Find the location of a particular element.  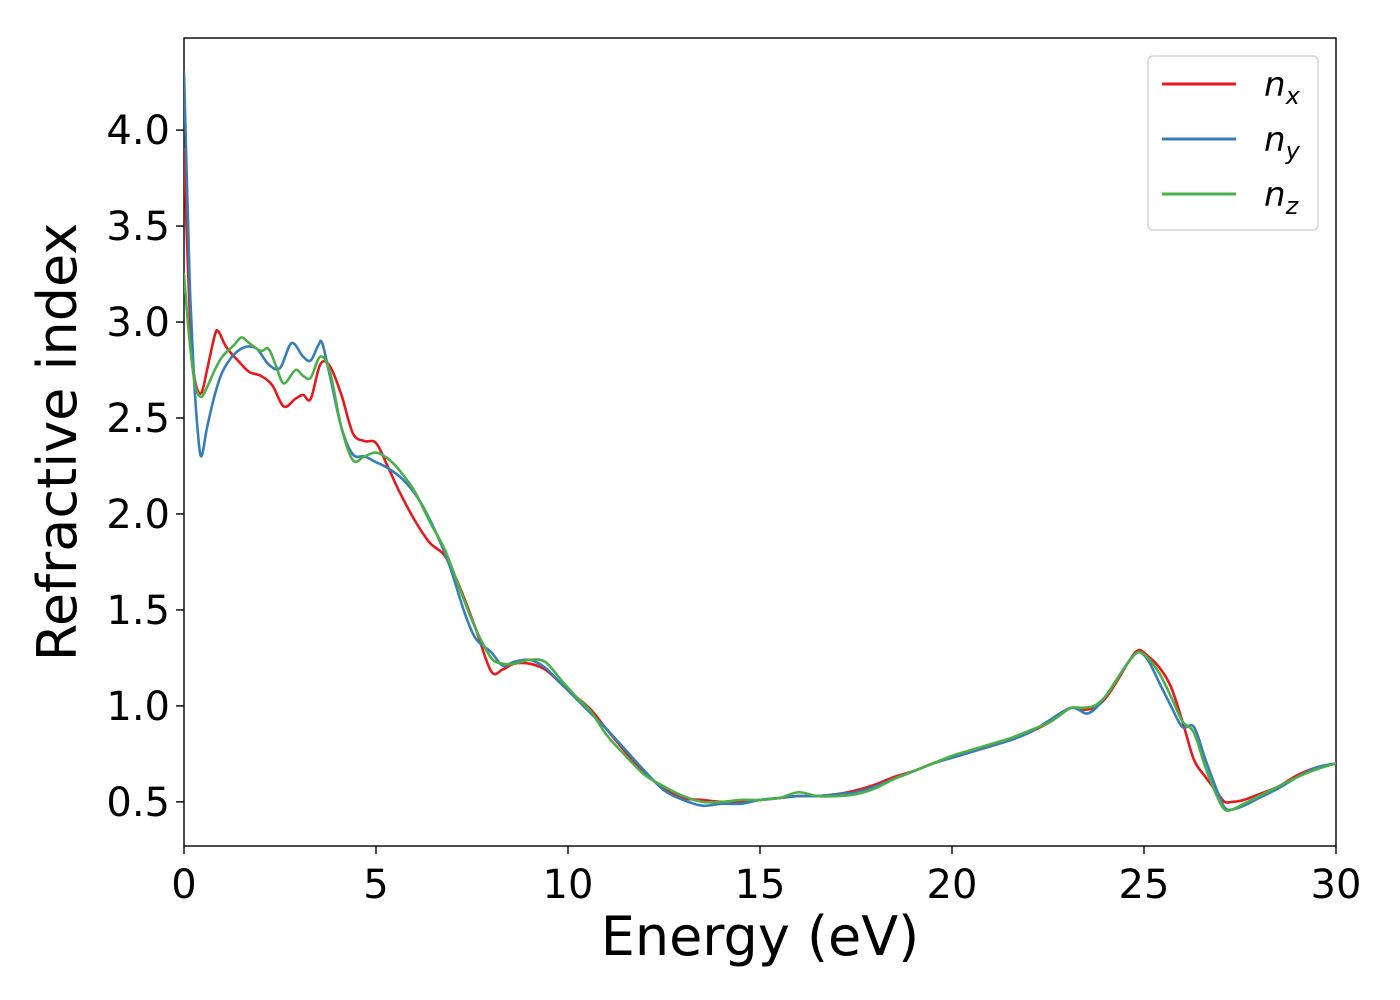

y-tick-label: 3.0 is located at coordinates (138, 323).